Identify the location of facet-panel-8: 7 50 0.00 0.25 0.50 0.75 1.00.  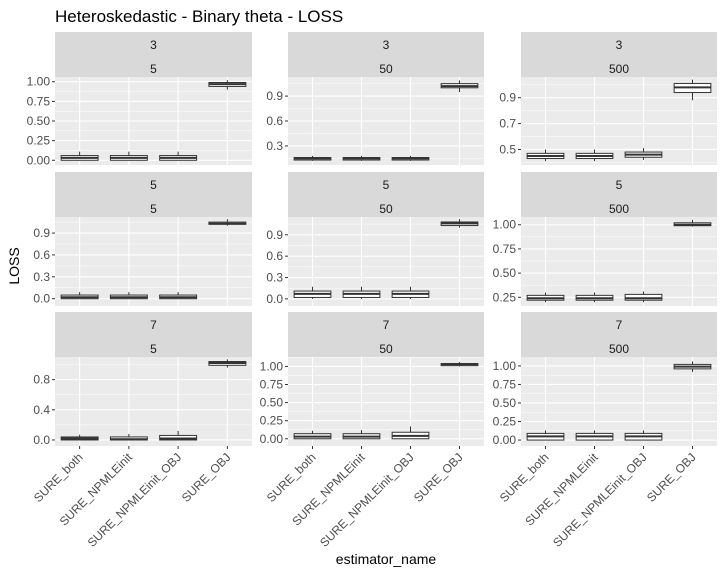
(372, 379).